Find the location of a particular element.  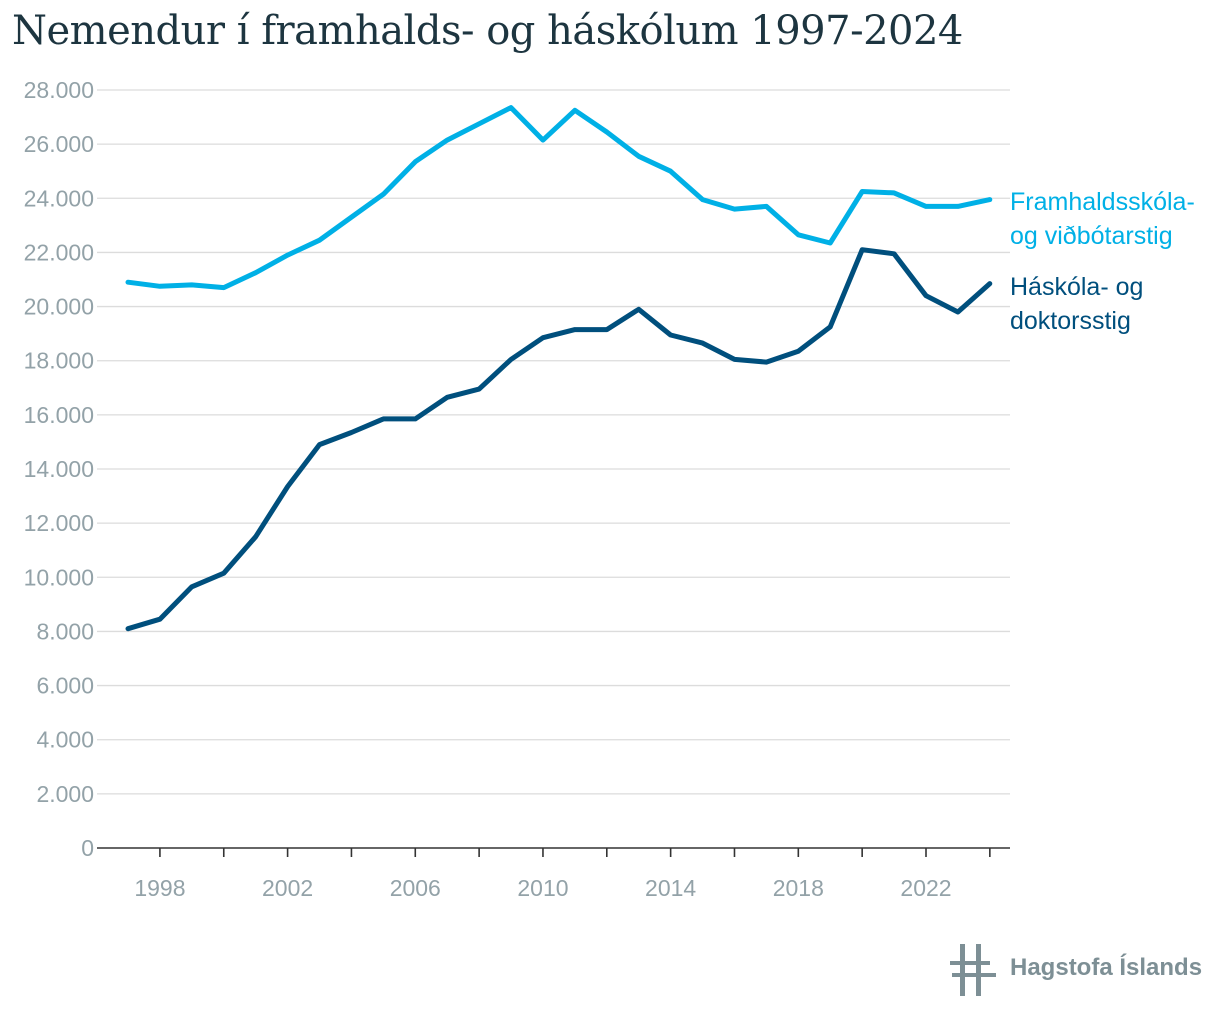

x-tick-label: 2018 is located at coordinates (798, 888).